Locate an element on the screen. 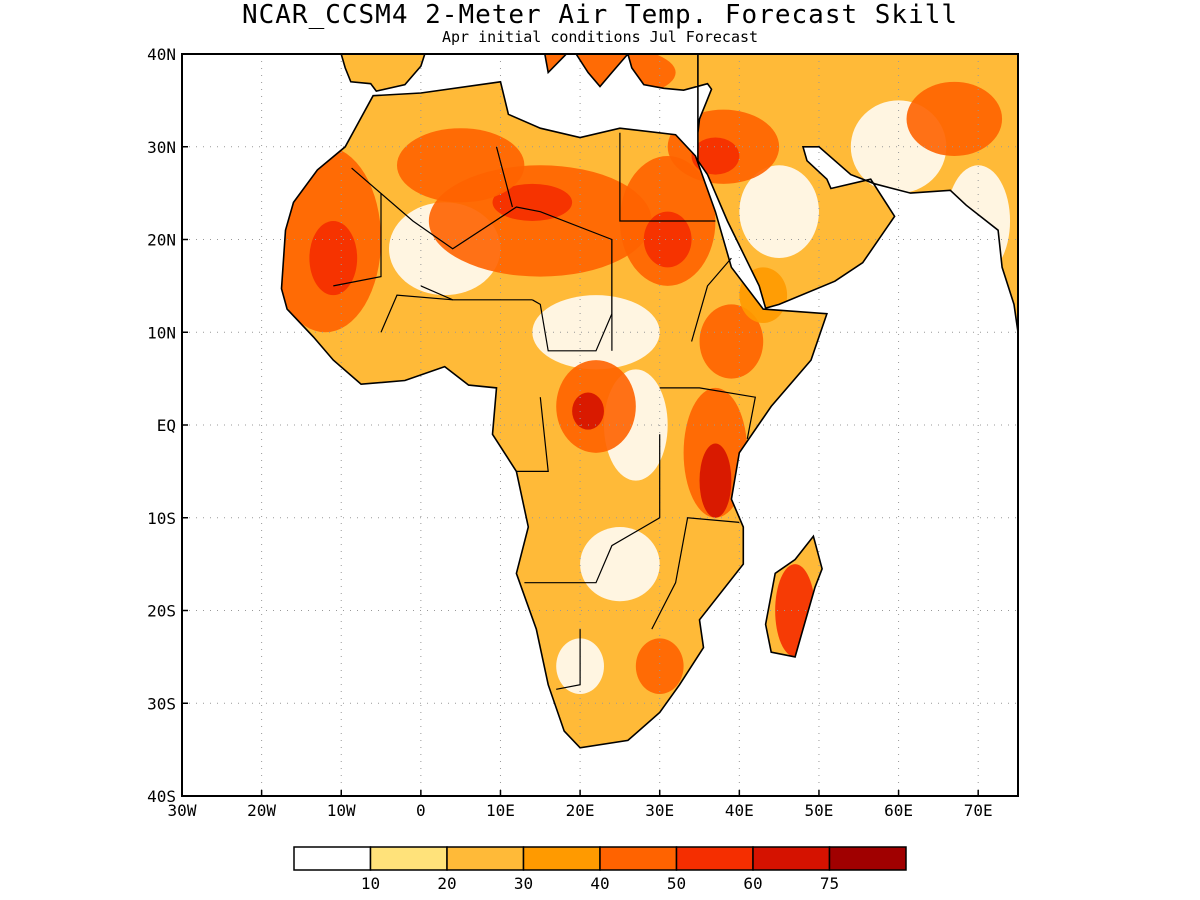 Image resolution: width=1200 pixels, height=900 pixels. lat-tick-label: 20N is located at coordinates (161, 240).